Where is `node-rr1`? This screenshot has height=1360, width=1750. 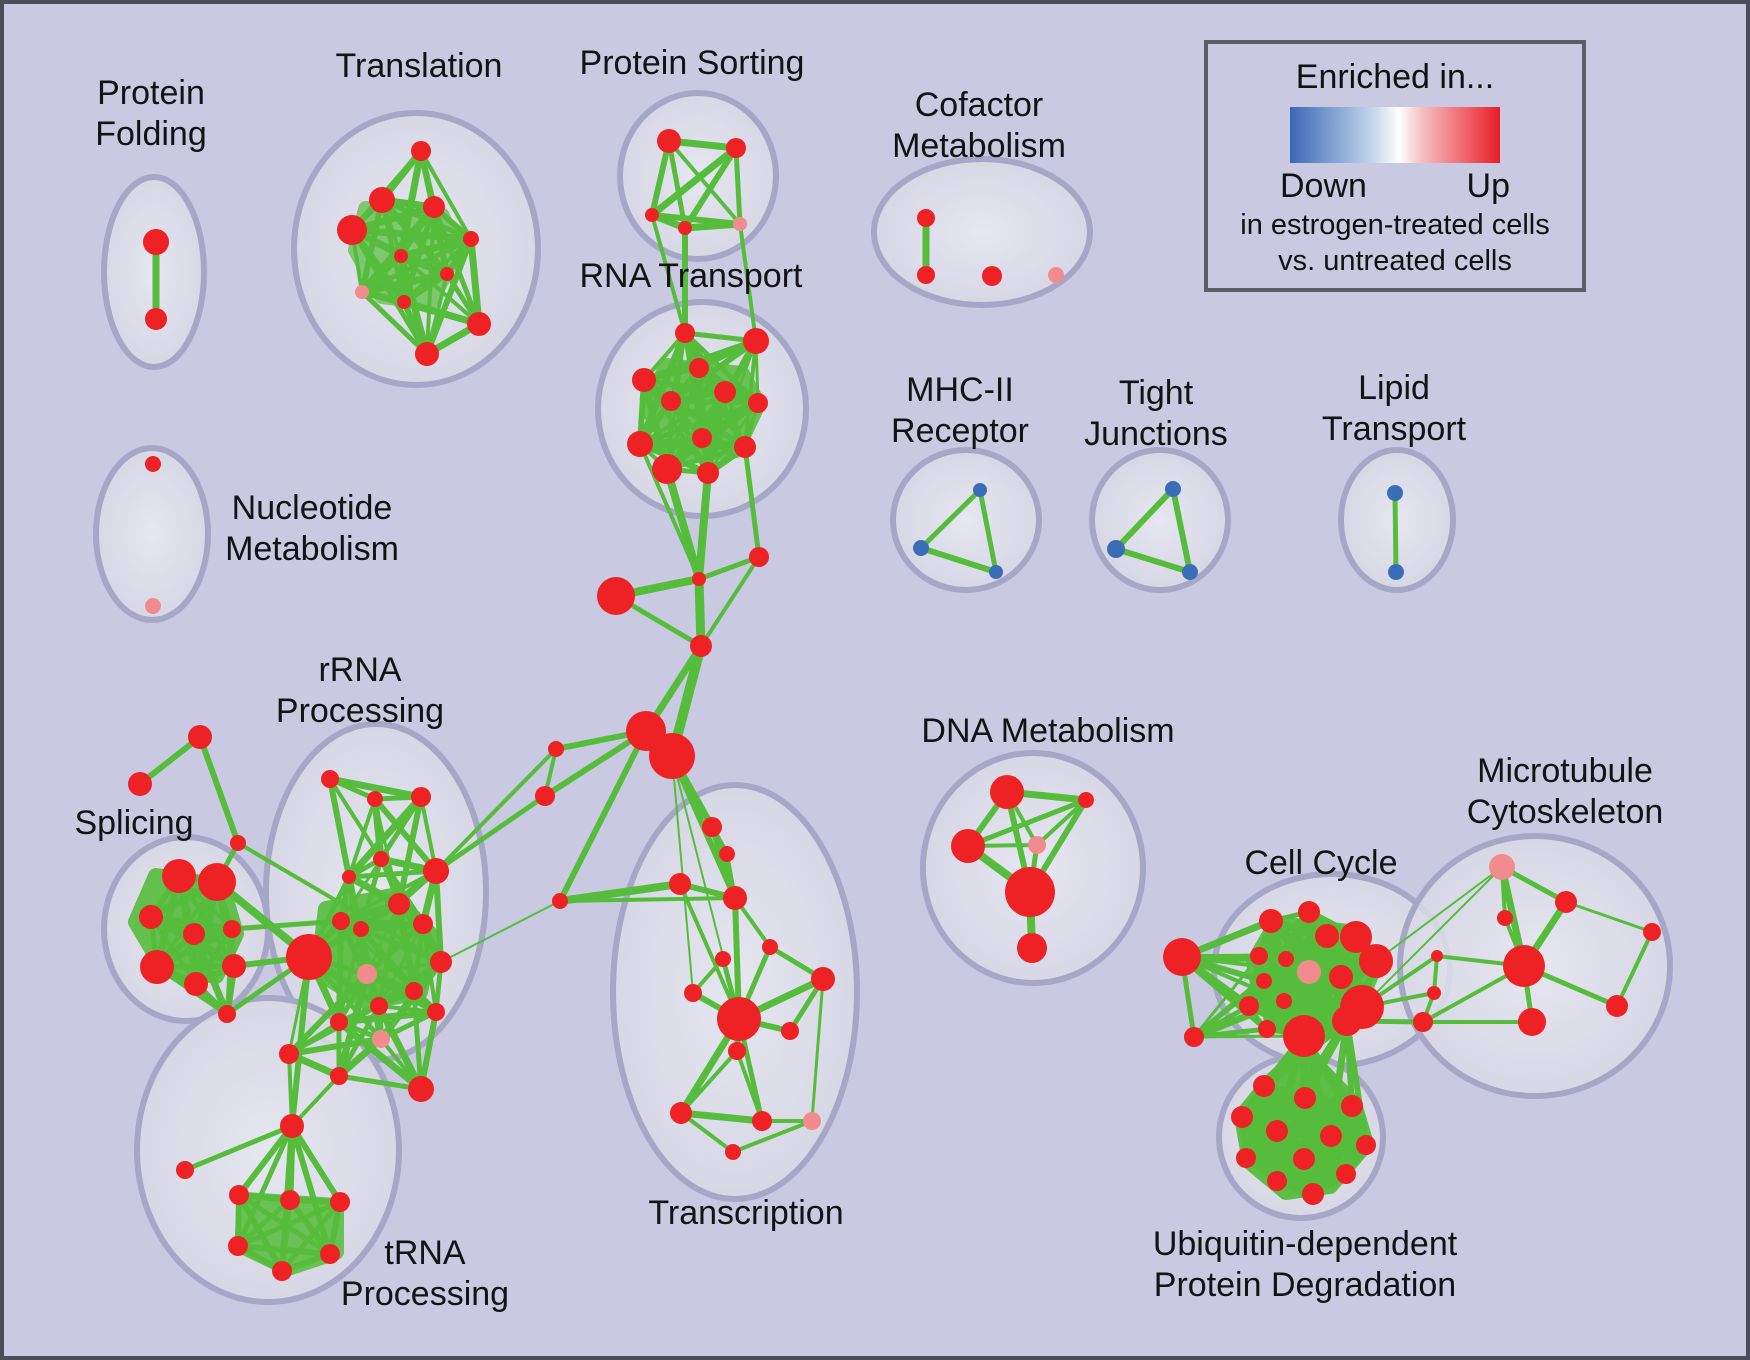
node-rr1 is located at coordinates (375, 799).